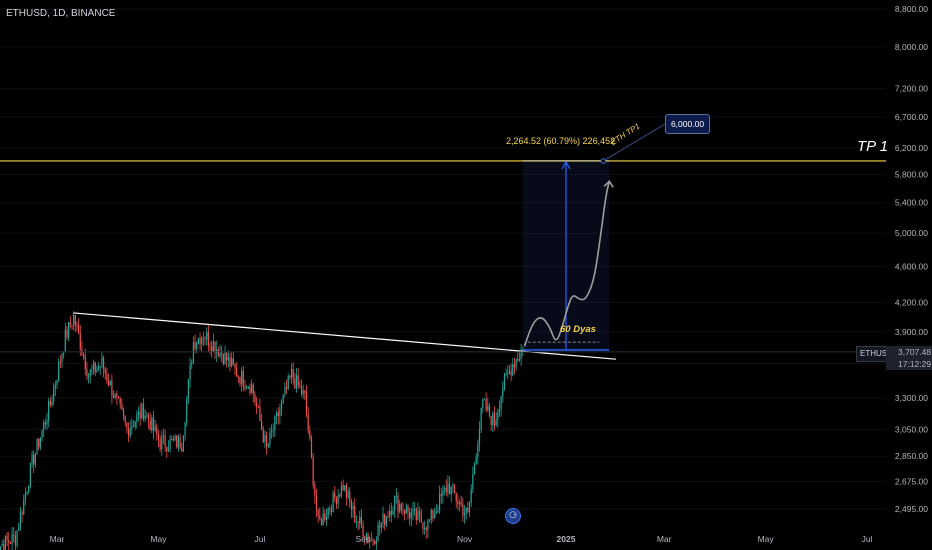 This screenshot has width=932, height=550. Describe the element at coordinates (873, 146) in the screenshot. I see `tp1-label: TP 1` at that location.